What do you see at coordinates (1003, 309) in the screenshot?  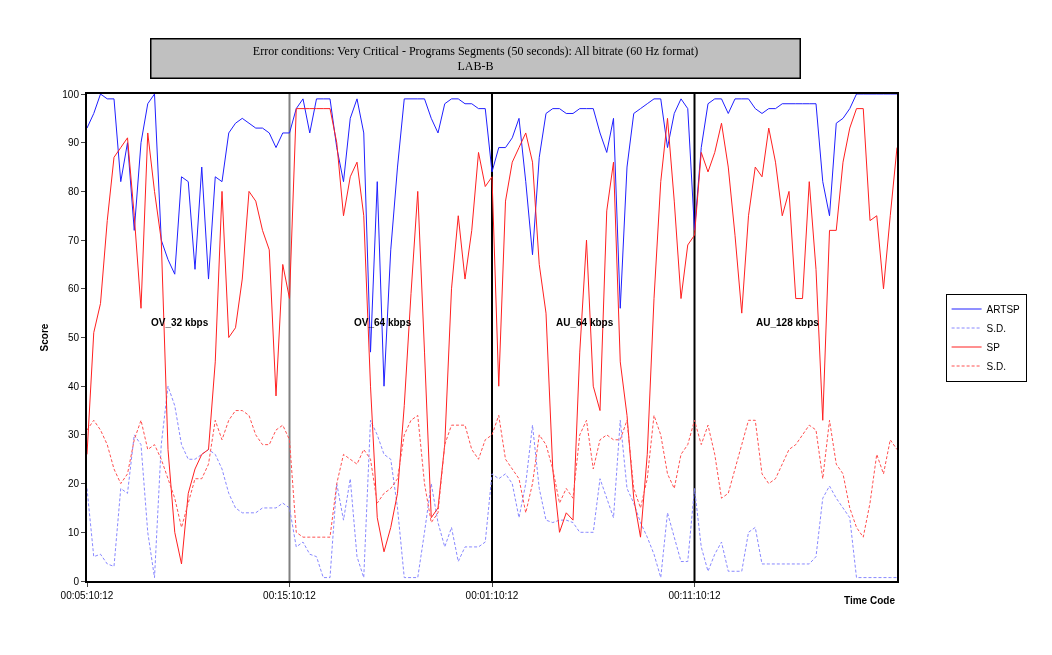 I see `legend-label: ARTSP` at bounding box center [1003, 309].